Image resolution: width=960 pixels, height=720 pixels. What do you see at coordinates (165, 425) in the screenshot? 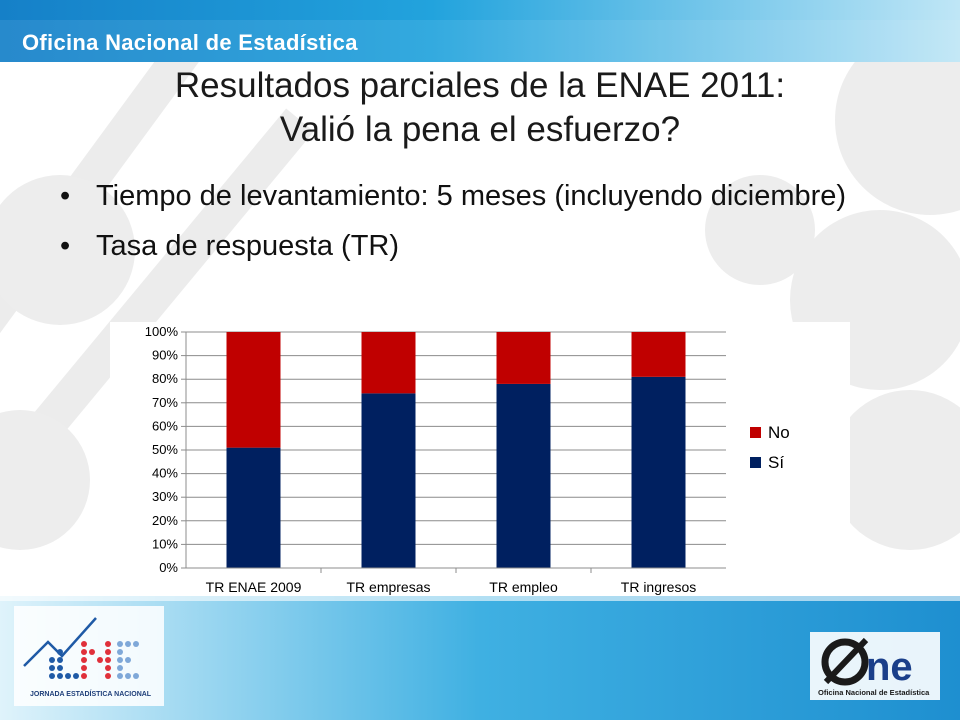
I see `y-tick-label: 60%` at bounding box center [165, 425].